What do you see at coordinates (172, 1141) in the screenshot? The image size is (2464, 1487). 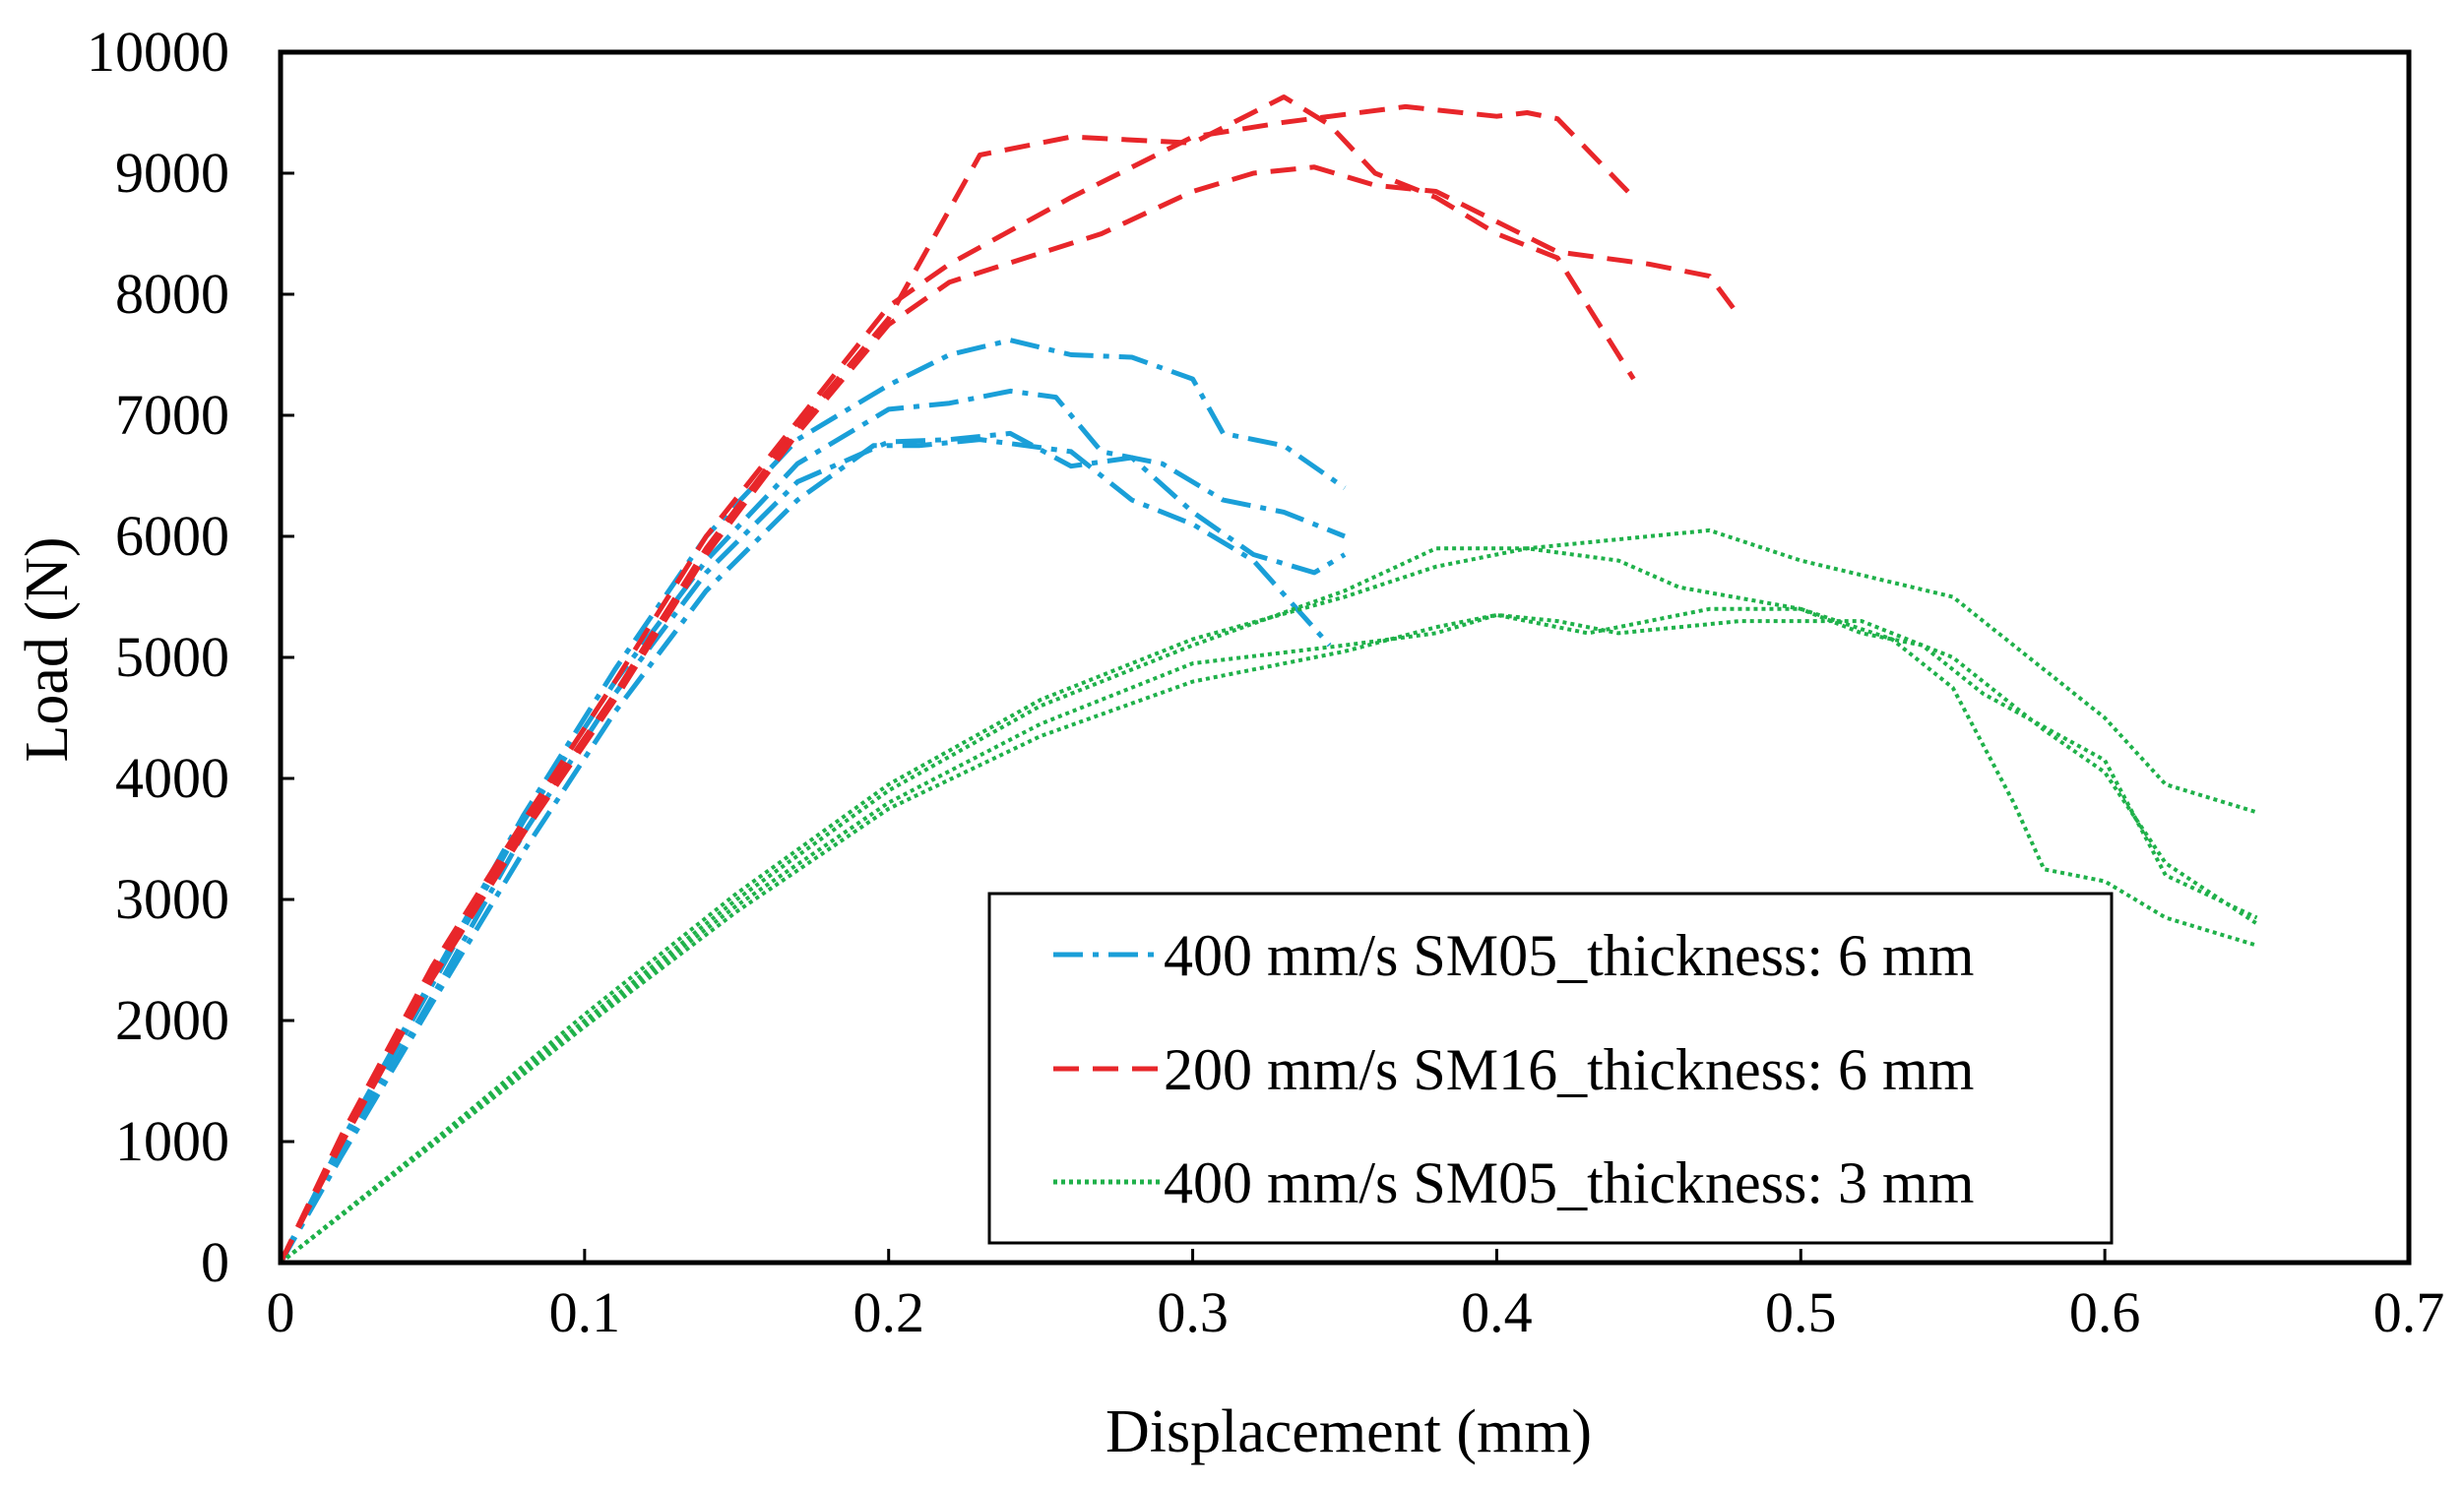 I see `y-tick-label: 1000` at bounding box center [172, 1141].